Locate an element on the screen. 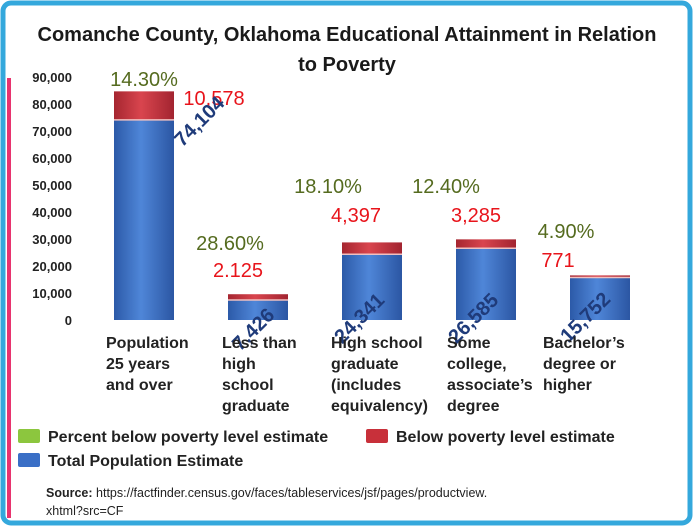  data-label-below-poverty: 3,285 is located at coordinates (476, 216).